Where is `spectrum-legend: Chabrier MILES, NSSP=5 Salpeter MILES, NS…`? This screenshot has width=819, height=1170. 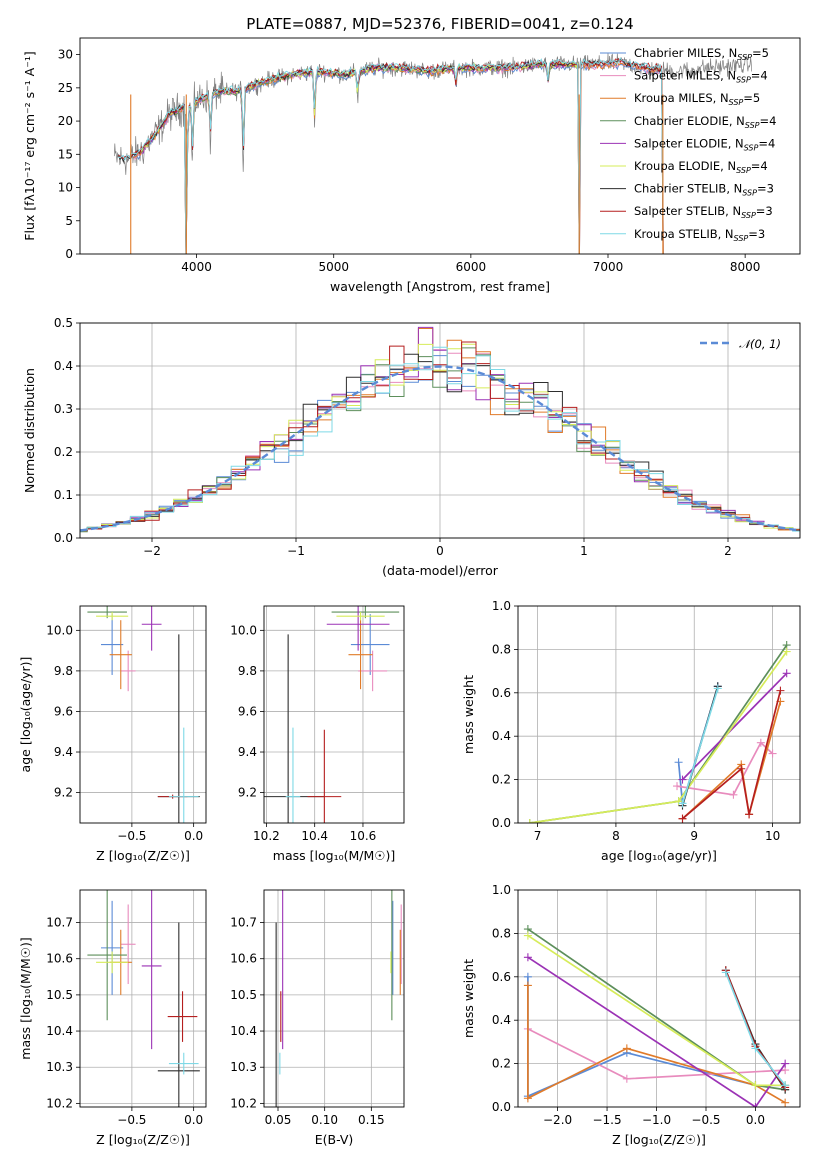 spectrum-legend: Chabrier MILES, NSSP=5 Salpeter MILES, NS… is located at coordinates (688, 144).